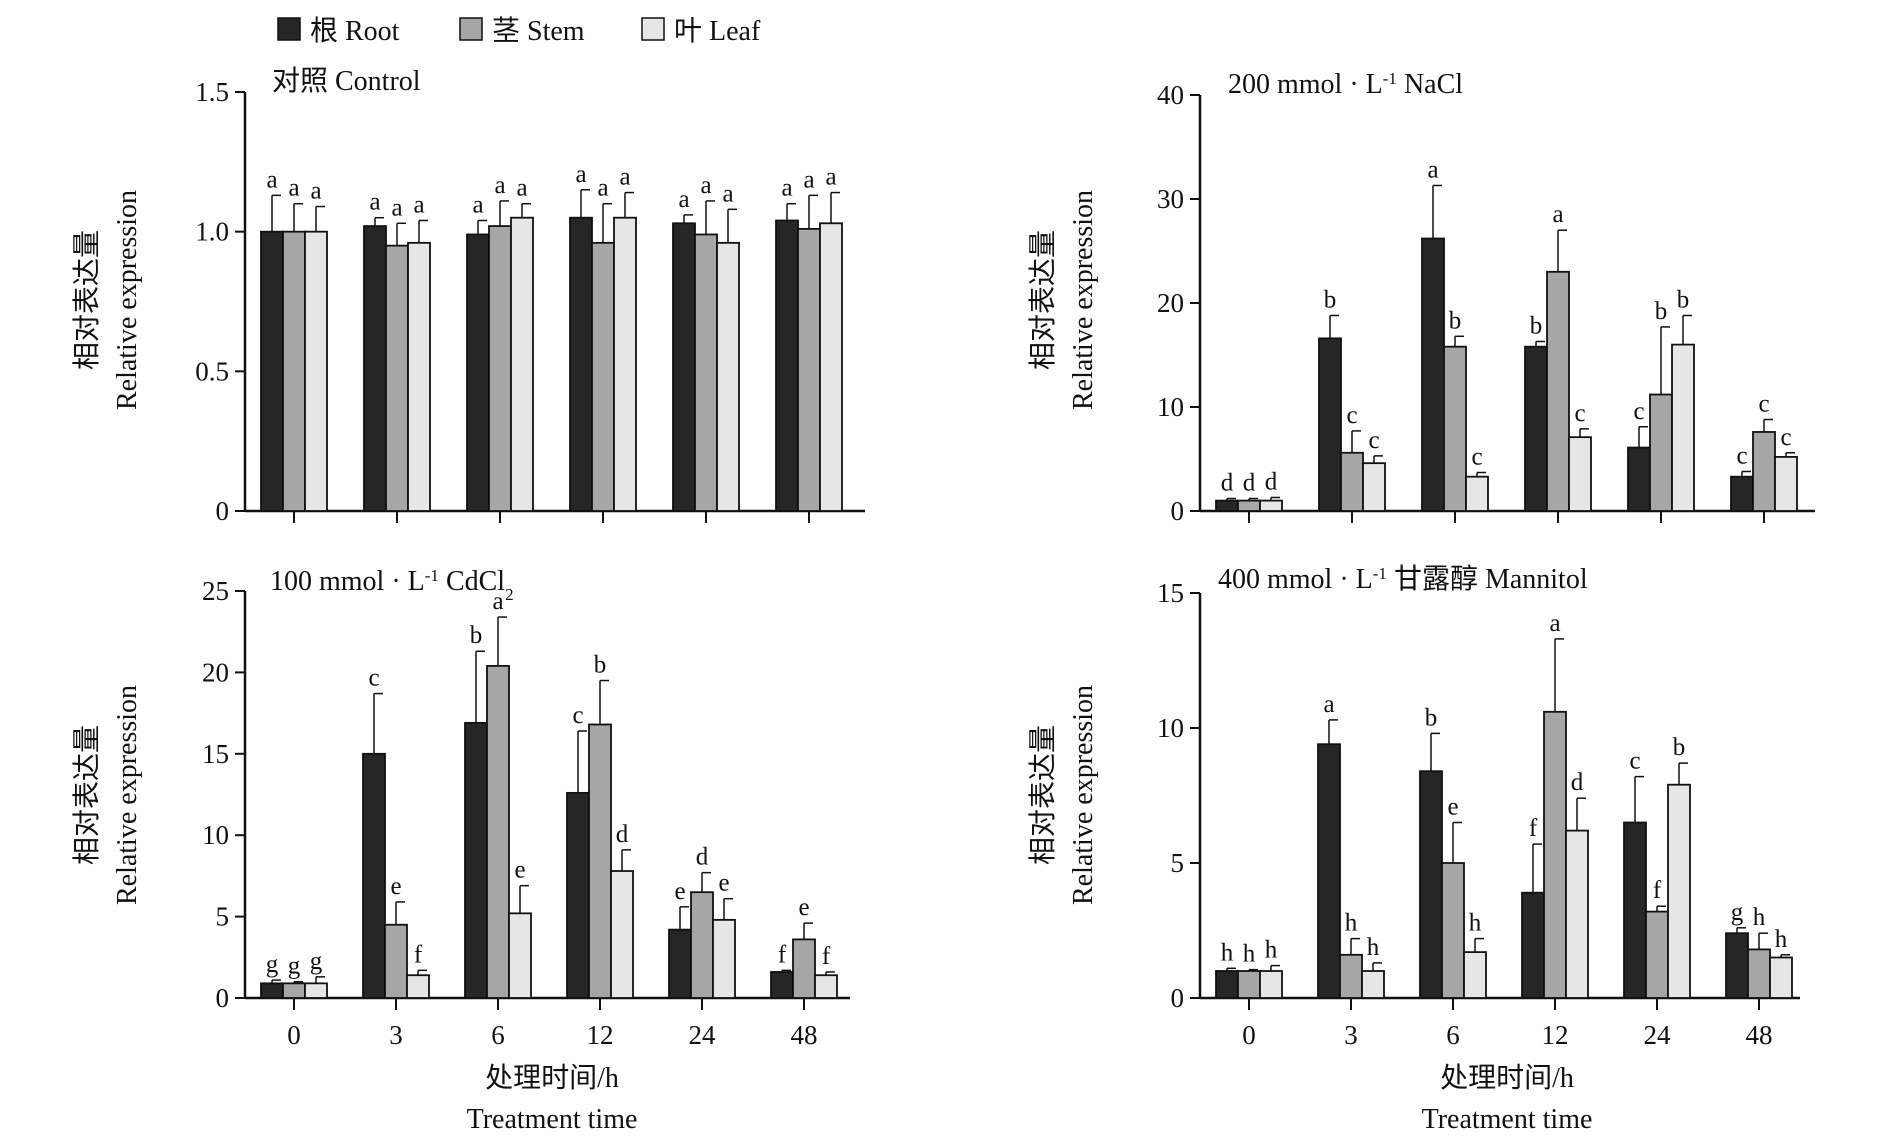 The width and height of the screenshot is (1890, 1141). Describe the element at coordinates (1533, 828) in the screenshot. I see `significance-letter-root: f` at that location.